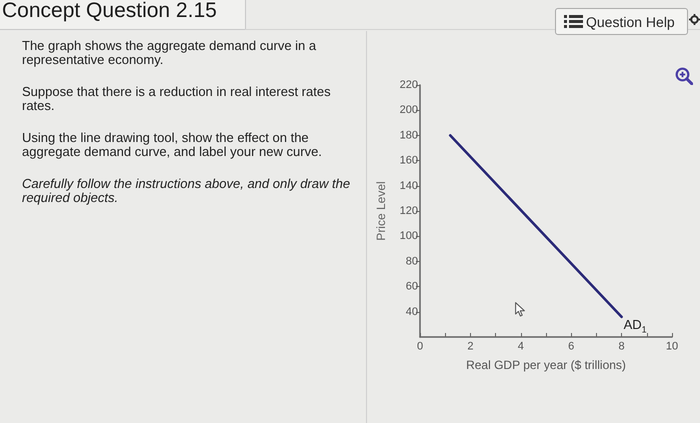 This screenshot has width=700, height=423. Describe the element at coordinates (470, 346) in the screenshot. I see `x-tick-label: 2` at that location.